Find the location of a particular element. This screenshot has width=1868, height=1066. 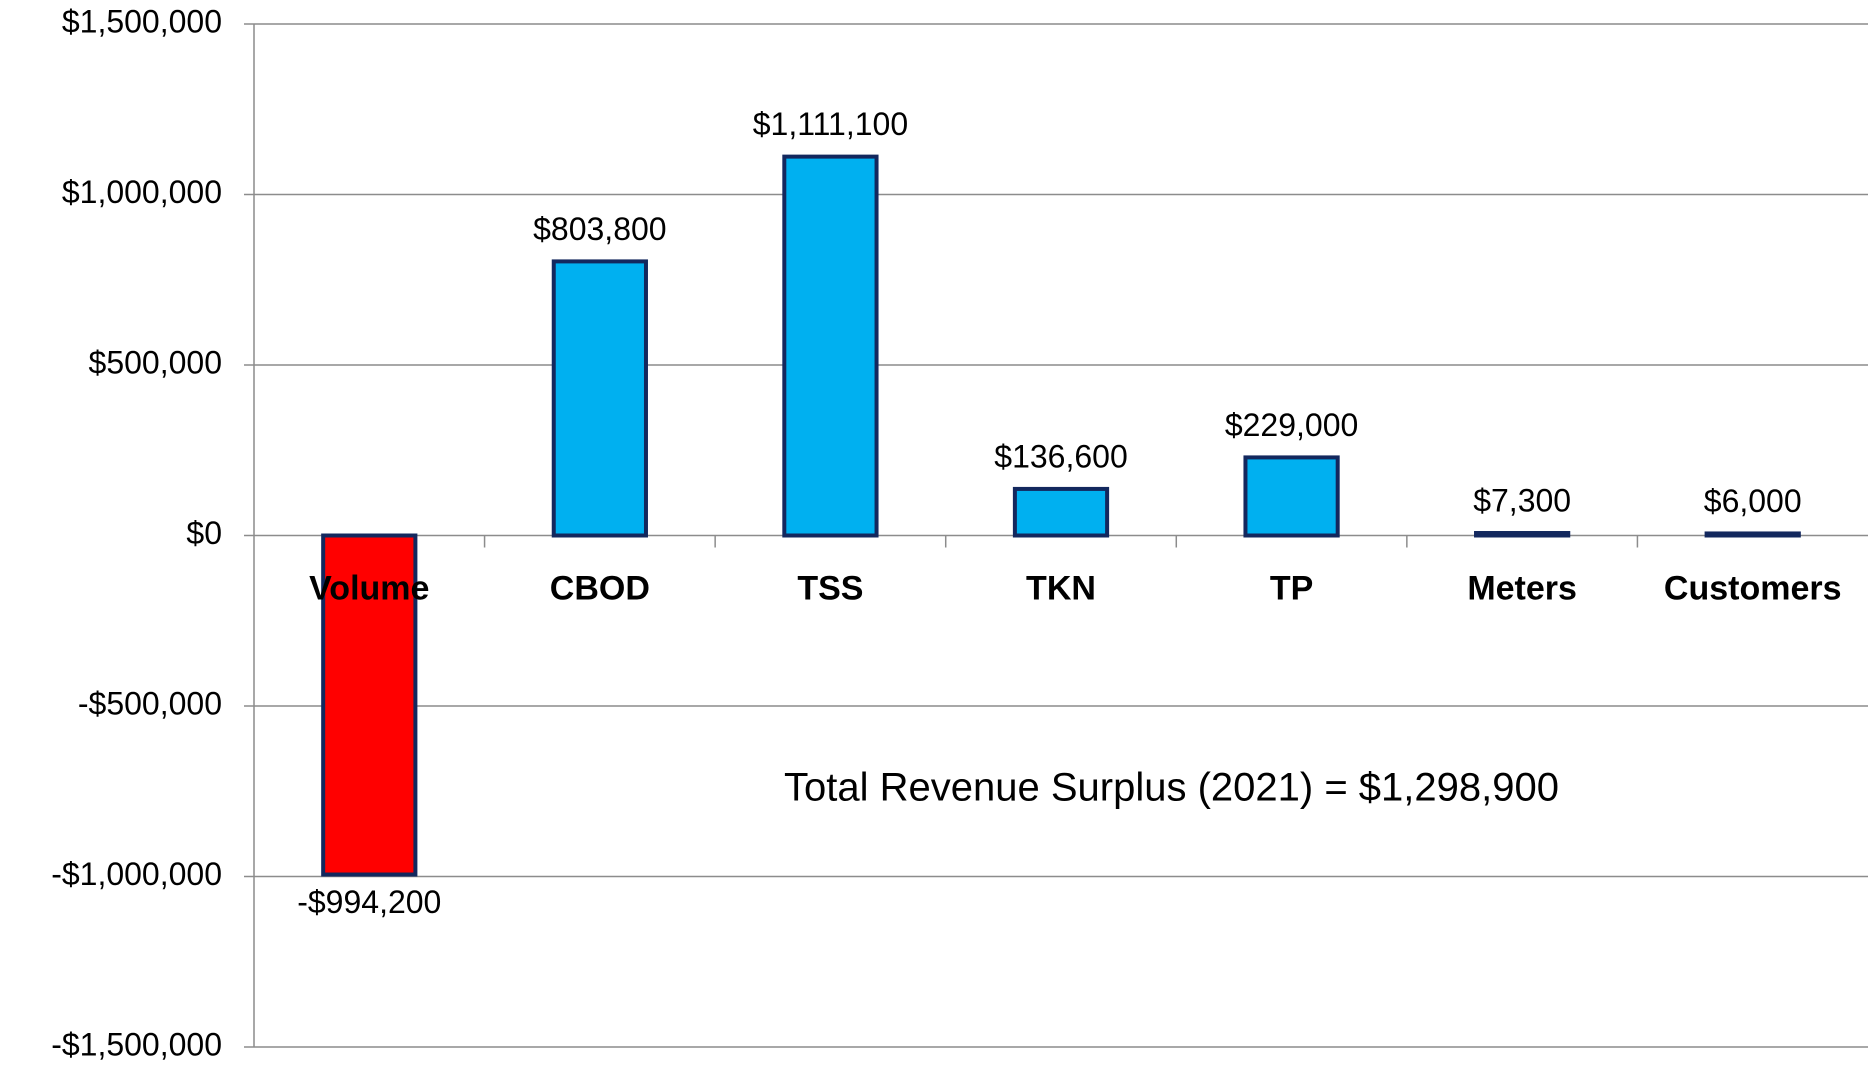

data-label: $803,800 is located at coordinates (599, 229).